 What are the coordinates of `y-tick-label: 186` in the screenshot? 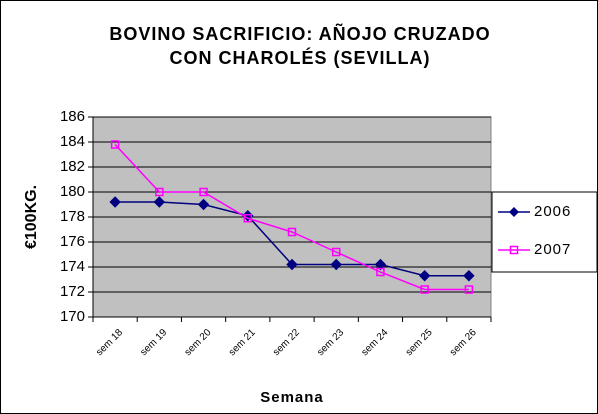 It's located at (72, 116).